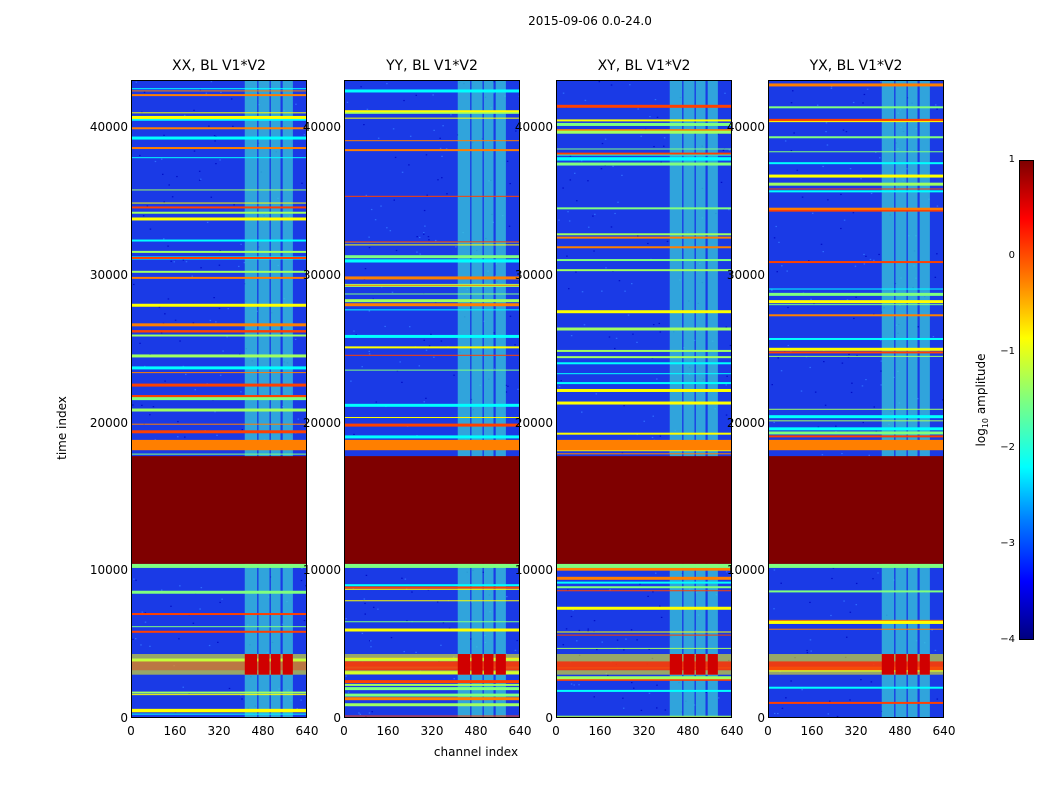  What do you see at coordinates (337, 718) in the screenshot?
I see `y-tick-label: 0` at bounding box center [337, 718].